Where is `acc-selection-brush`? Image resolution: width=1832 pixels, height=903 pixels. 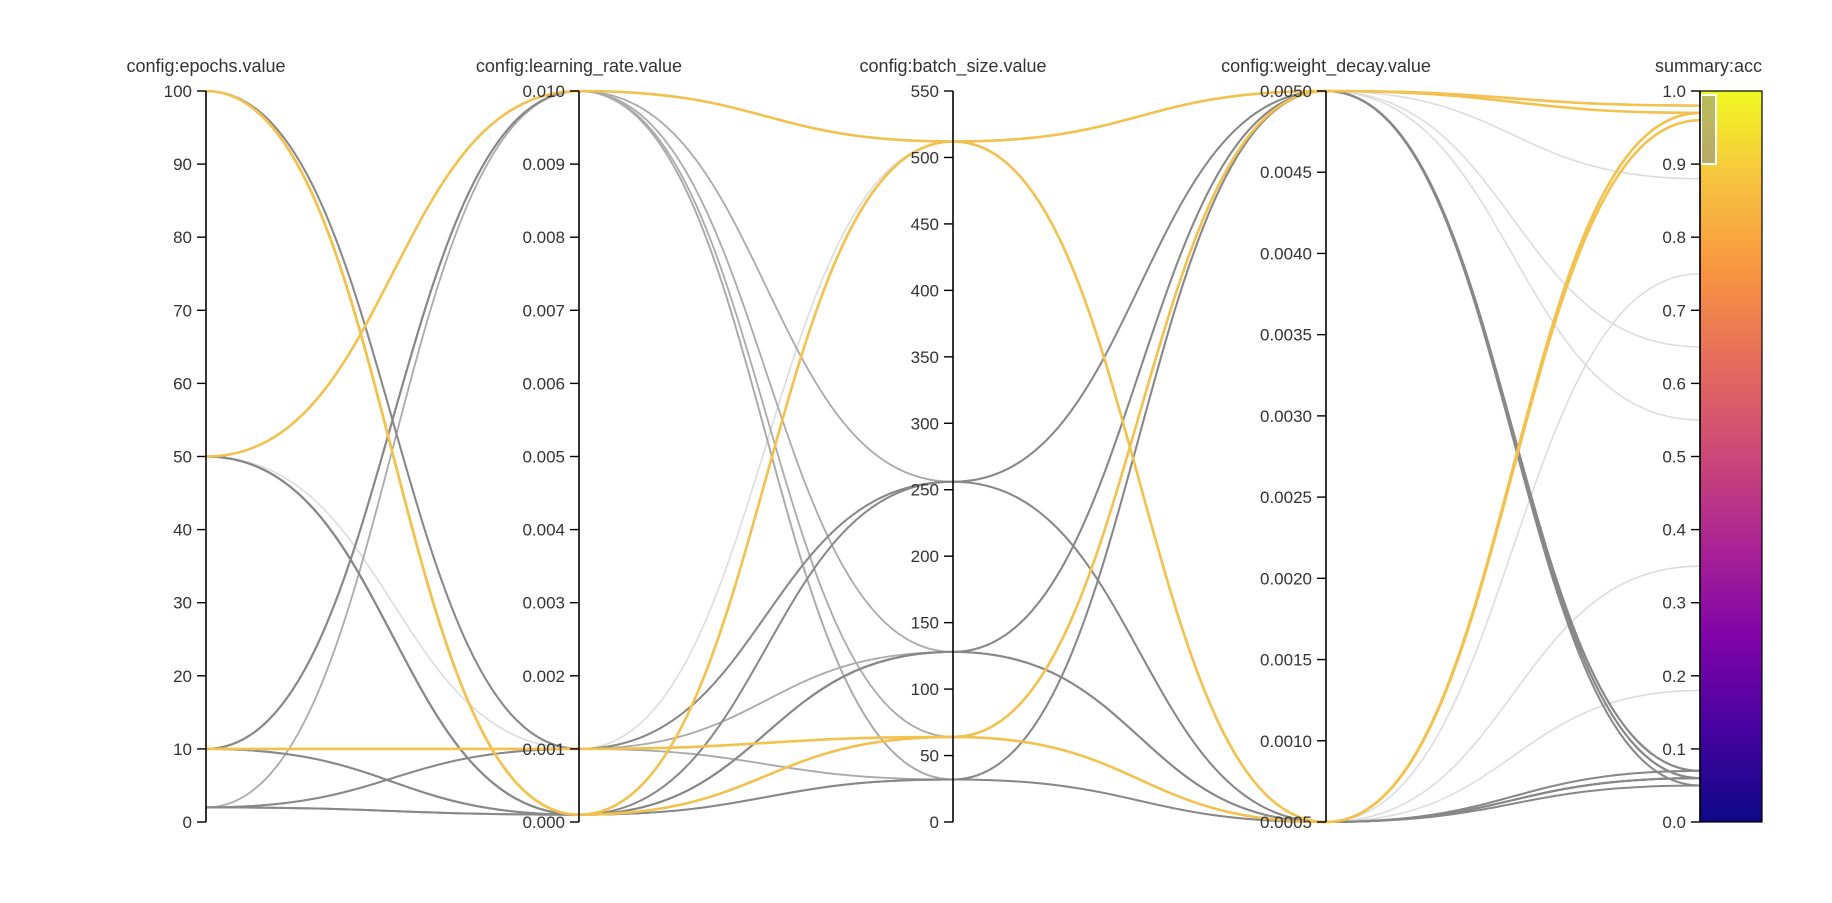 acc-selection-brush is located at coordinates (1708, 130).